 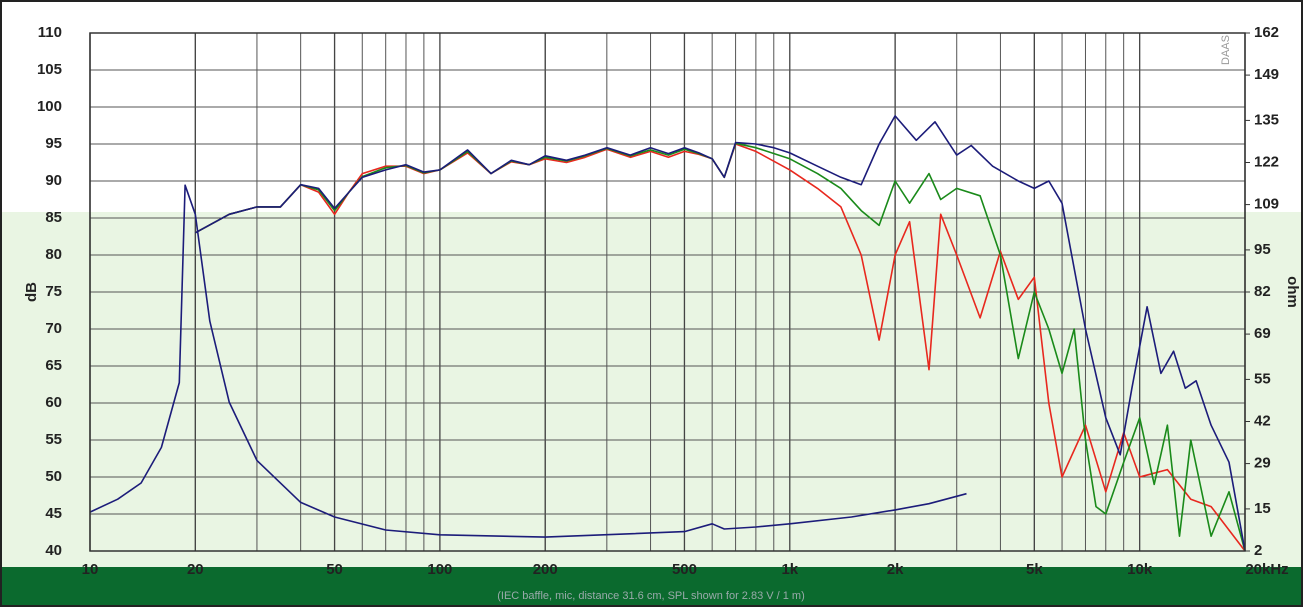 I want to click on y-tick-label: 110, so click(x=50, y=32).